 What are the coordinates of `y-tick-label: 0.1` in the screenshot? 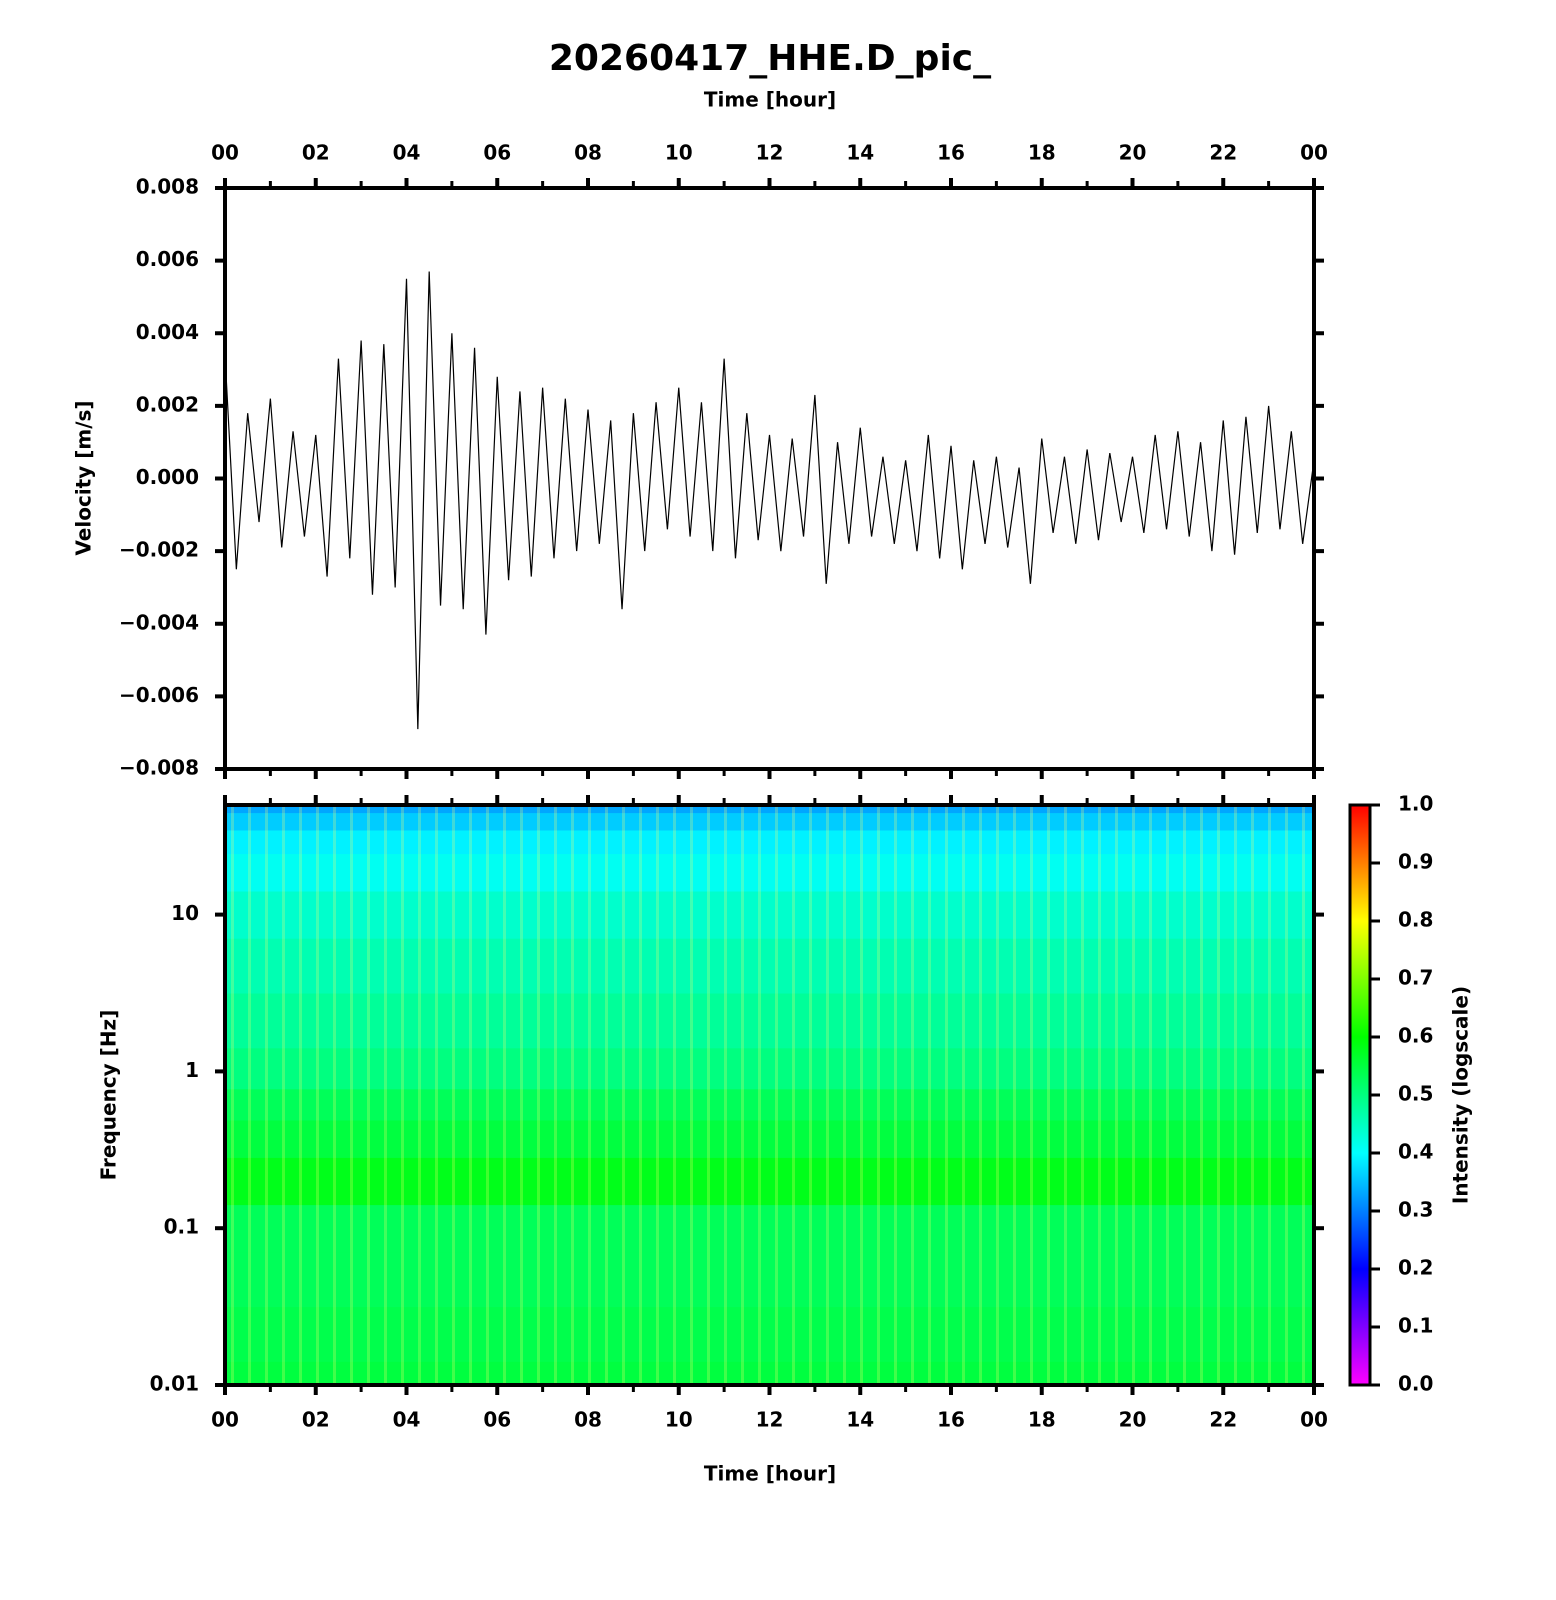 It's located at (181, 1227).